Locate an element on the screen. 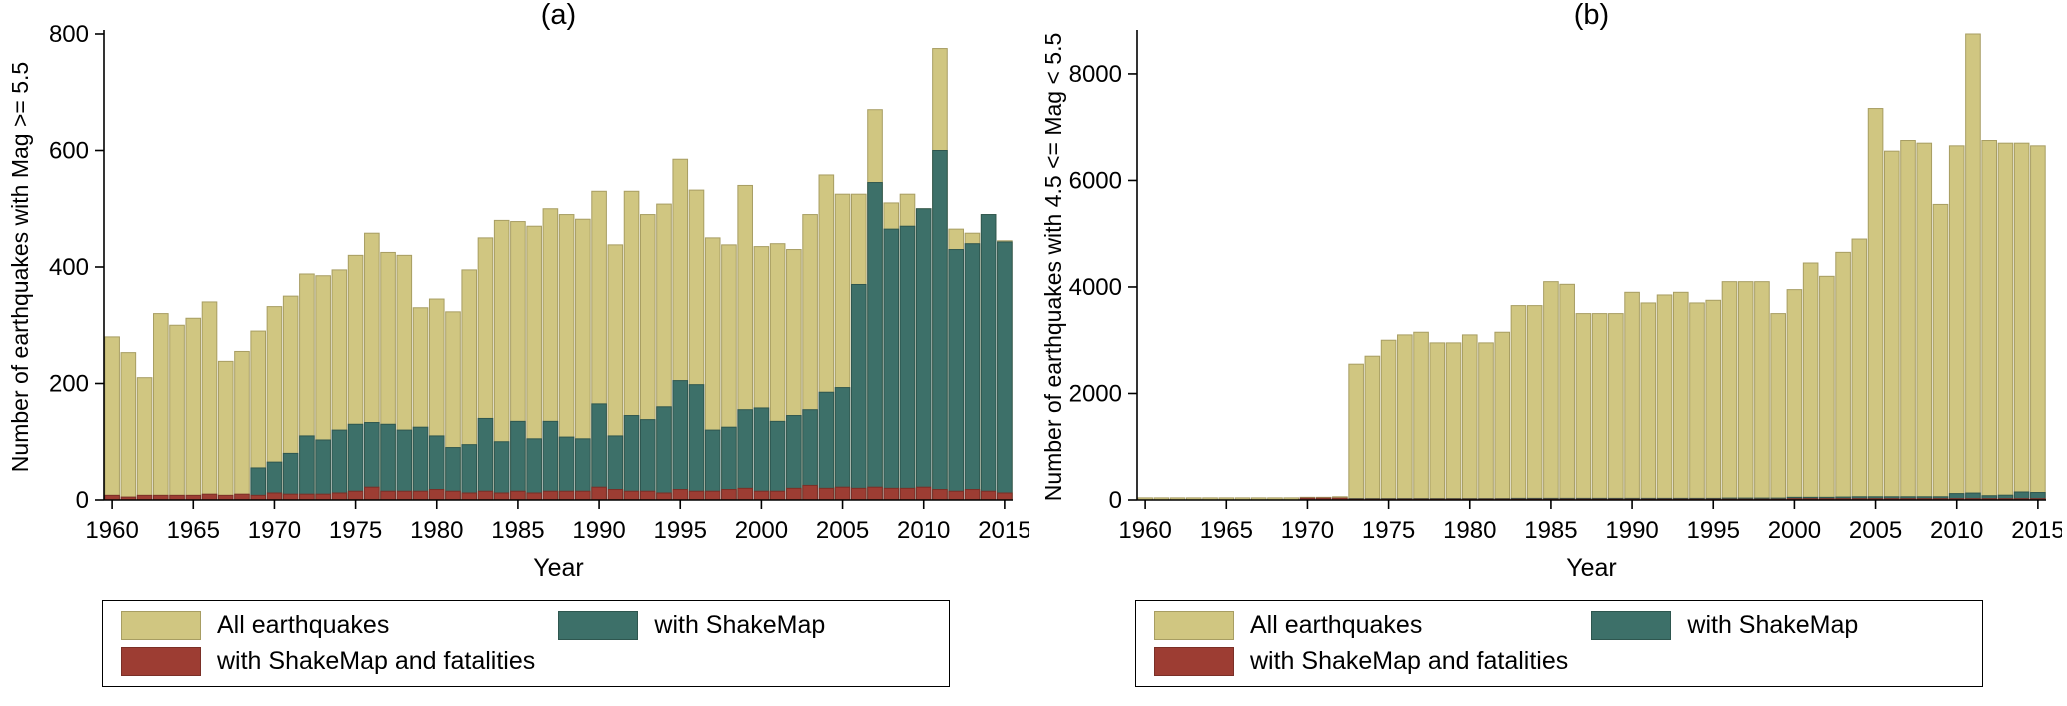 This screenshot has height=706, width=2067. bar-with-shakemap-1971 is located at coordinates (290, 476).